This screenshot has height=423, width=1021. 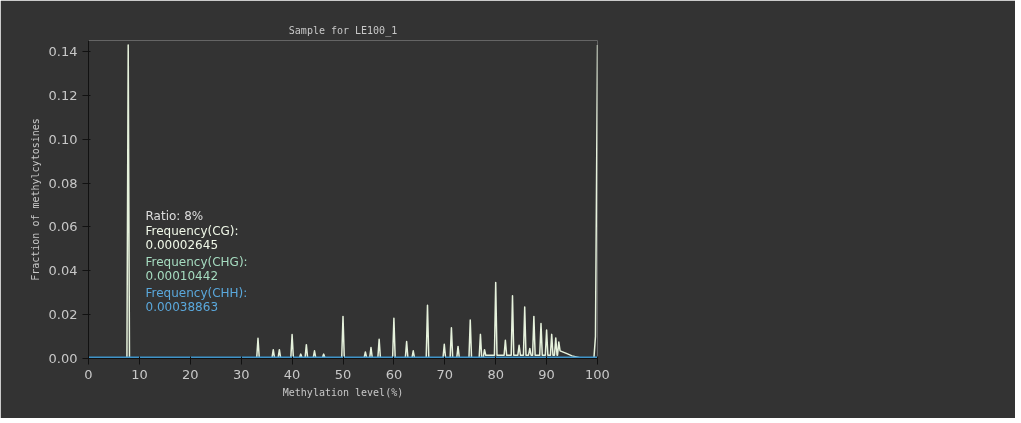 I want to click on y-tick-label: 0.00, so click(x=63, y=358).